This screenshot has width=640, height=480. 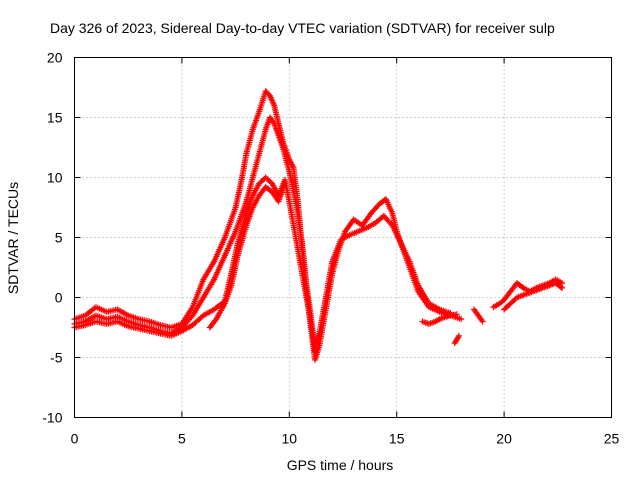 What do you see at coordinates (59, 238) in the screenshot?
I see `y-tick-label: 5` at bounding box center [59, 238].